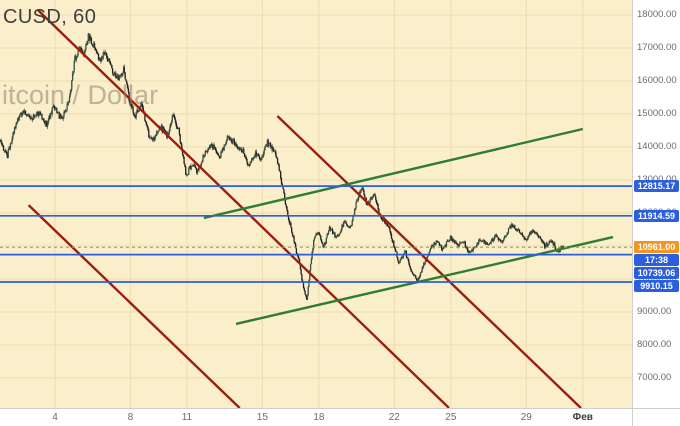 Image resolution: width=680 pixels, height=426 pixels. I want to click on level-price-badge: 10739.06, so click(656, 273).